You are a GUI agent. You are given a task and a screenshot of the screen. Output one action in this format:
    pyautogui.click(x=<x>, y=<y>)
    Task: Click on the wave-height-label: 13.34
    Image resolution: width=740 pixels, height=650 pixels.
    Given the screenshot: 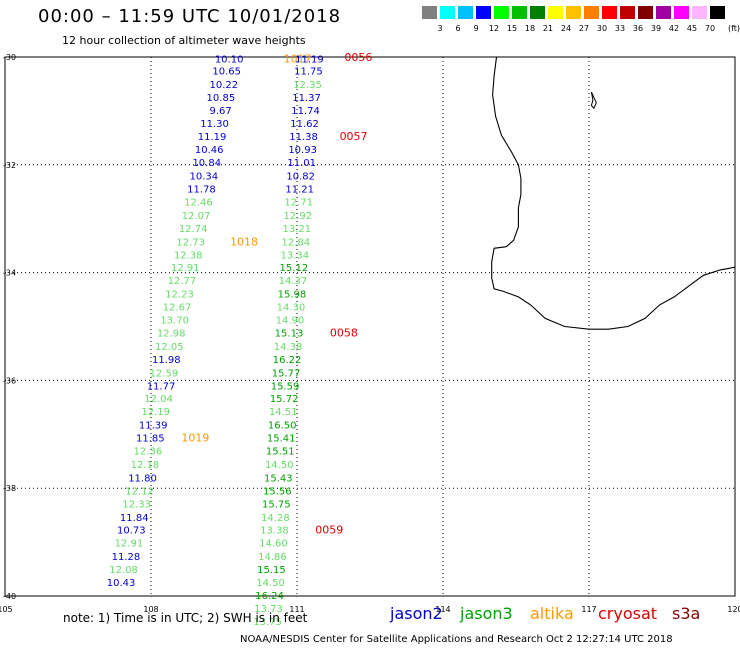 What is the action you would take?
    pyautogui.click(x=295, y=255)
    